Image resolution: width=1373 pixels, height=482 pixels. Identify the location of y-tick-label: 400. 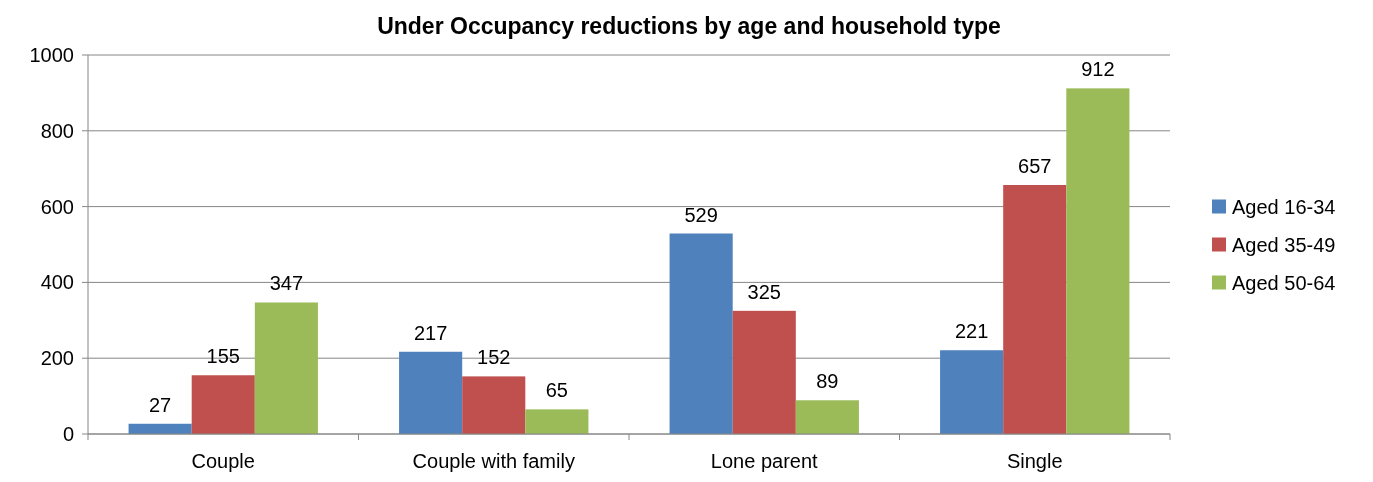
(57, 282).